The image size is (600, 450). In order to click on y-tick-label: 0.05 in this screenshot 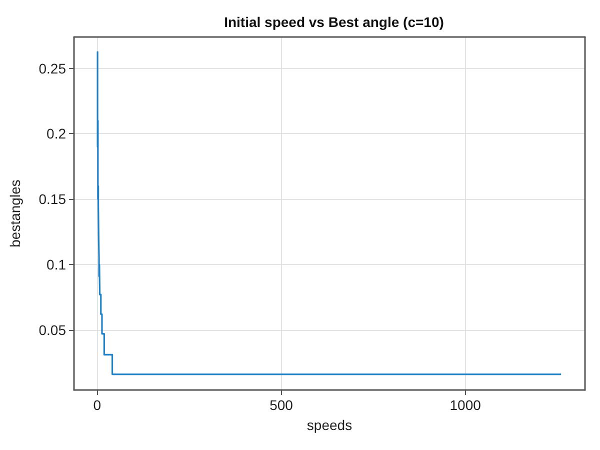, I will do `click(52, 330)`.